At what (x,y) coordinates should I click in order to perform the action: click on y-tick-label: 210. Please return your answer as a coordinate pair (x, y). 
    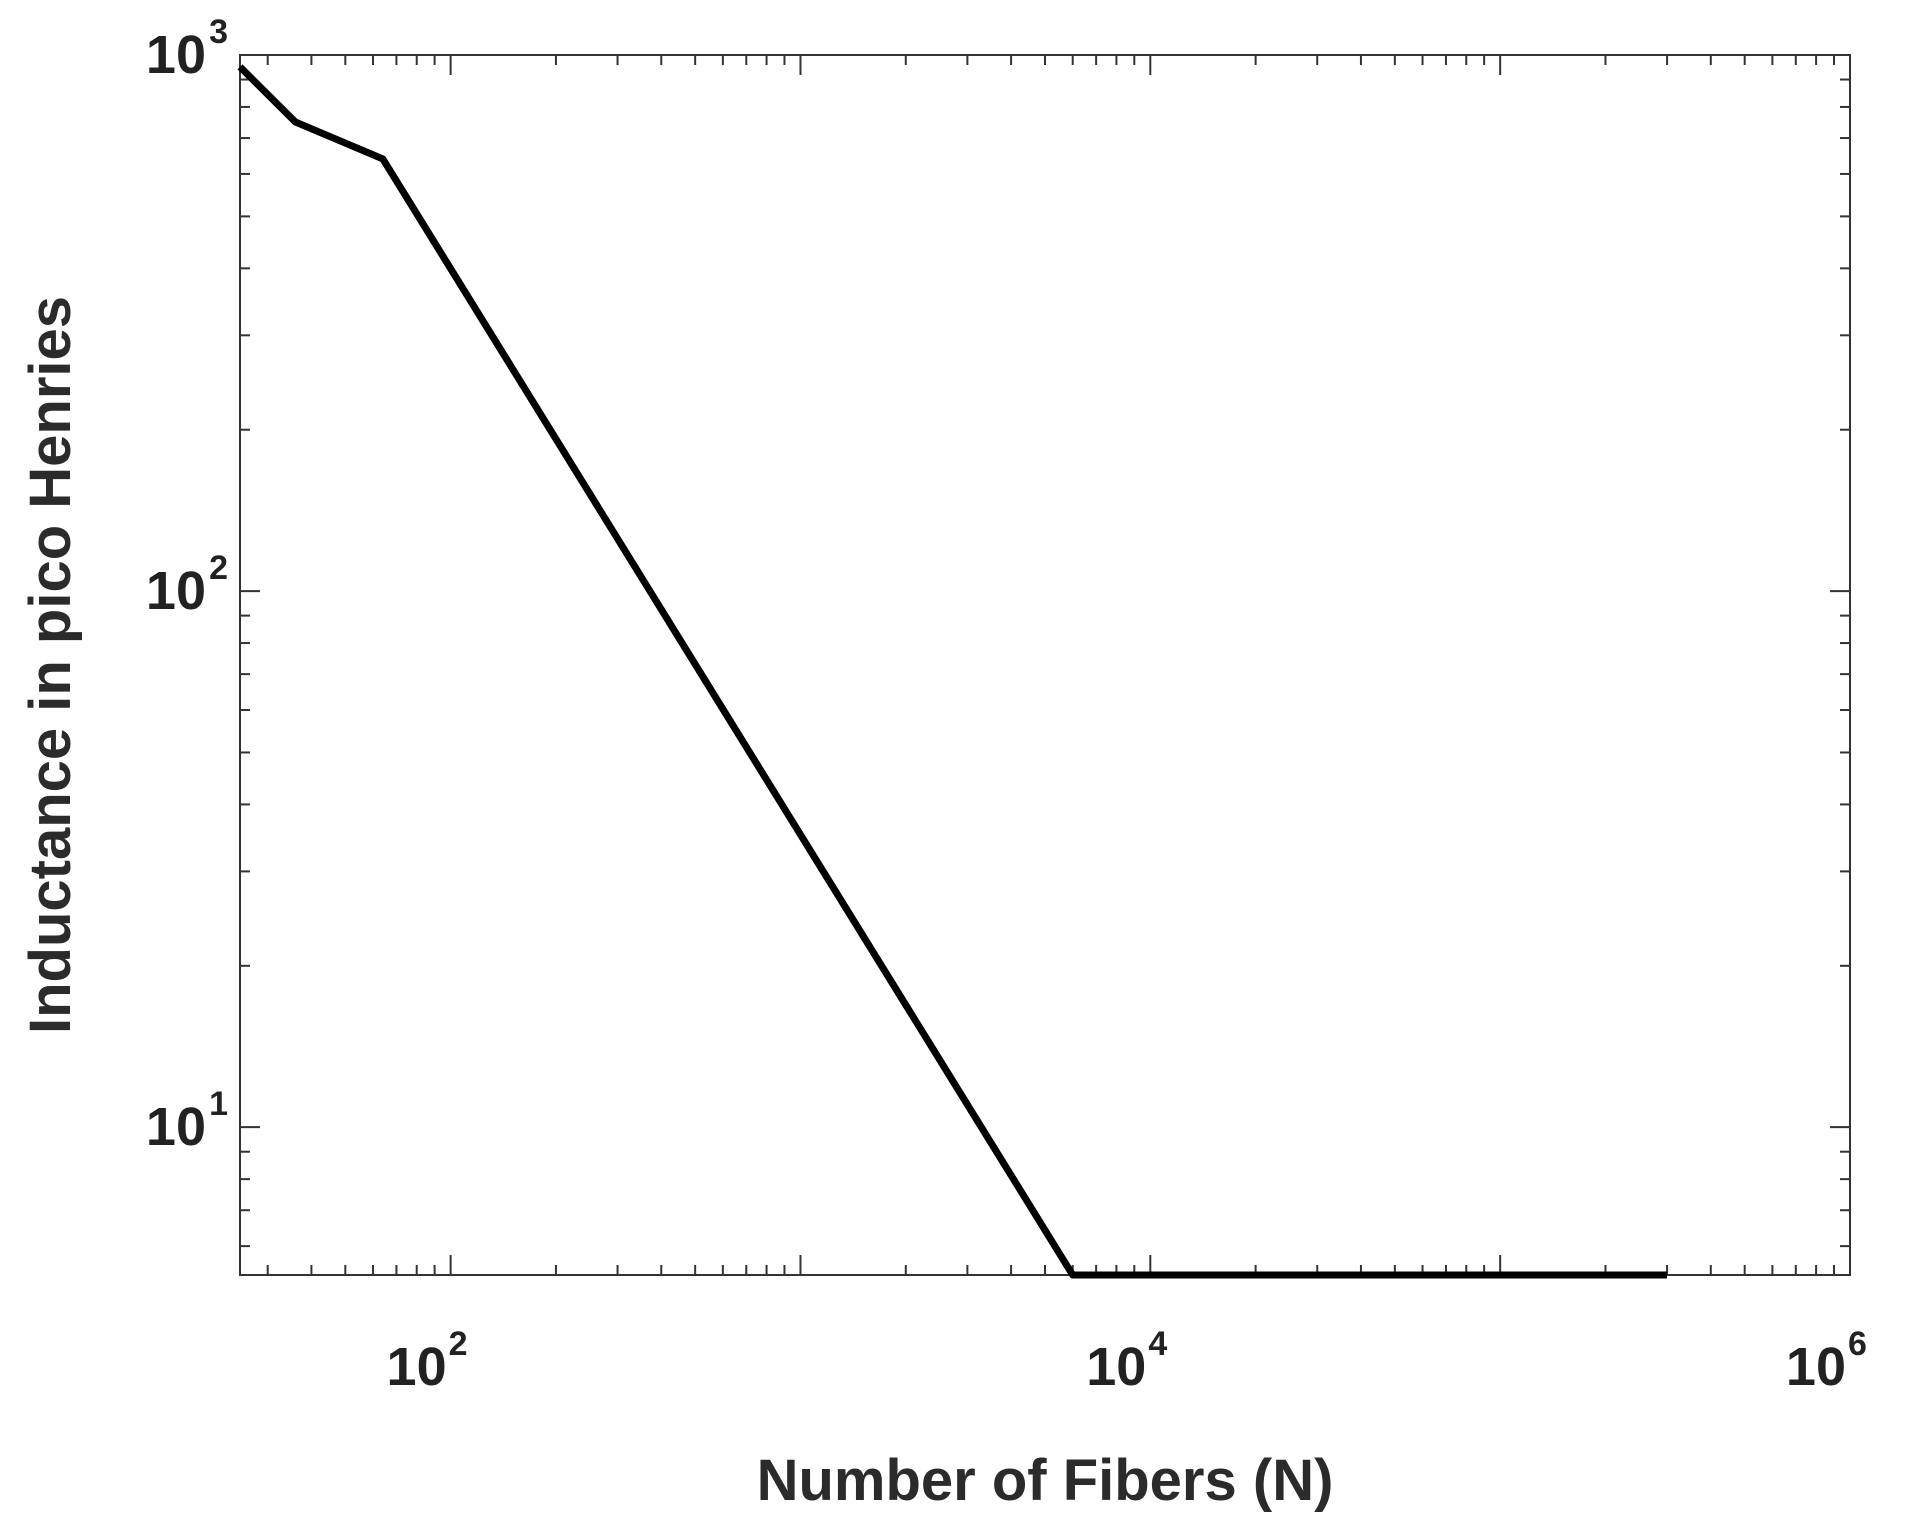
    Looking at the image, I should click on (187, 585).